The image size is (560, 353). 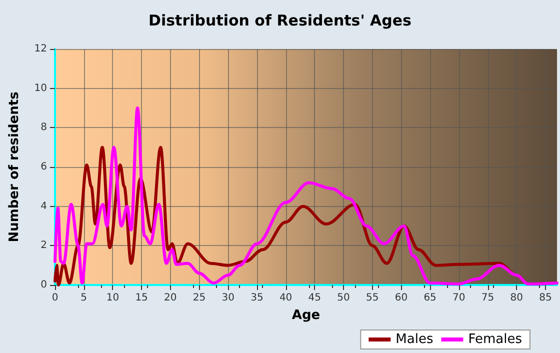 I want to click on x-tick-label: 85, so click(x=545, y=298).